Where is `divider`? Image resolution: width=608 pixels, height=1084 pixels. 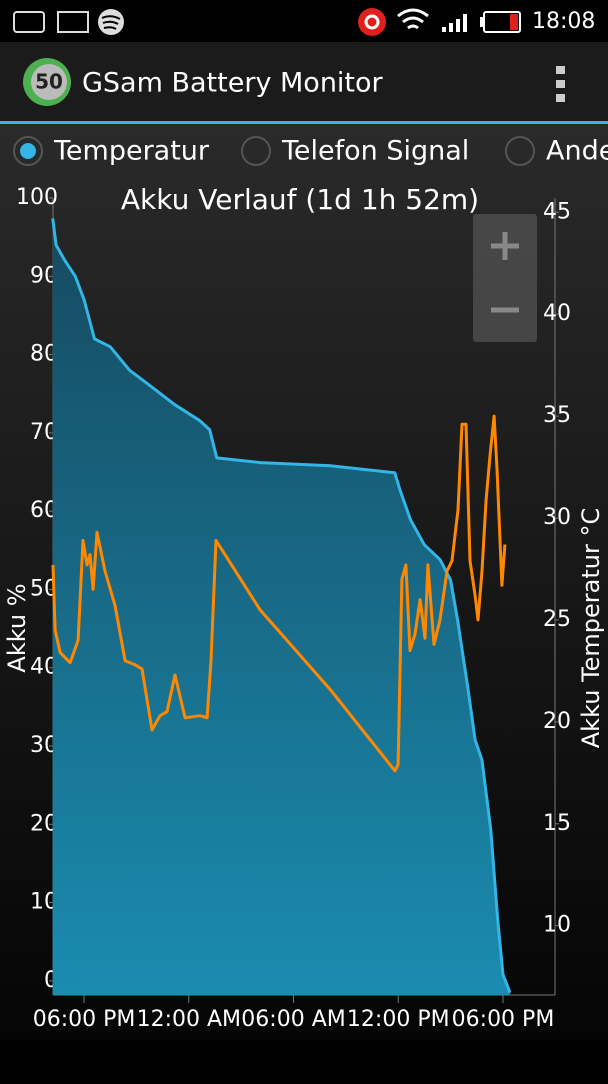 divider is located at coordinates (304, 122).